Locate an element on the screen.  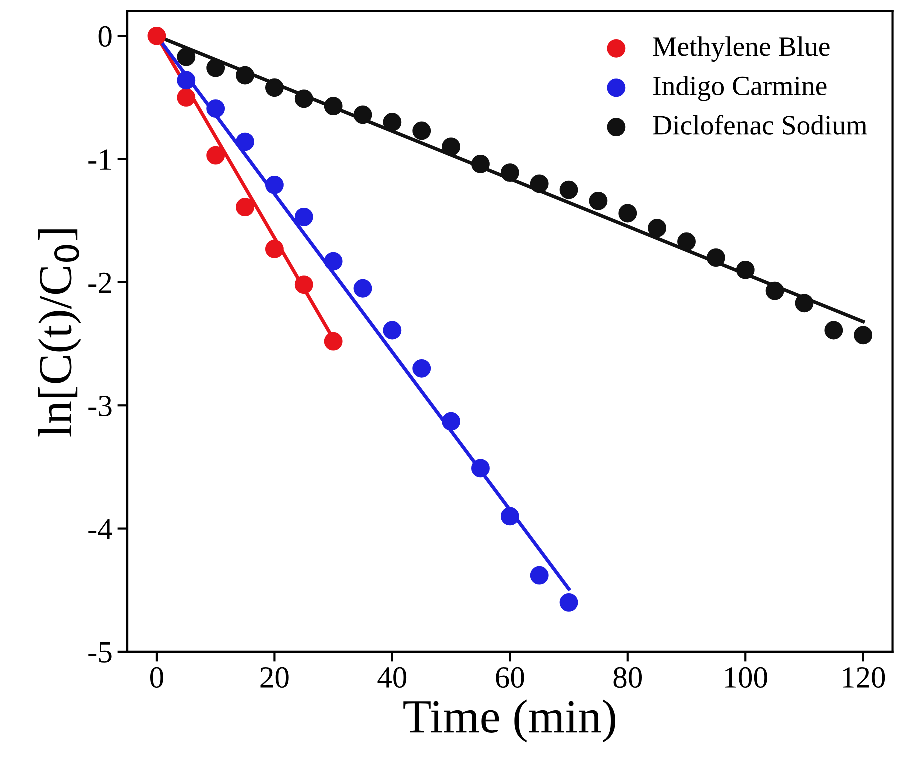
x-axis-title: Time (min) is located at coordinates (510, 721).